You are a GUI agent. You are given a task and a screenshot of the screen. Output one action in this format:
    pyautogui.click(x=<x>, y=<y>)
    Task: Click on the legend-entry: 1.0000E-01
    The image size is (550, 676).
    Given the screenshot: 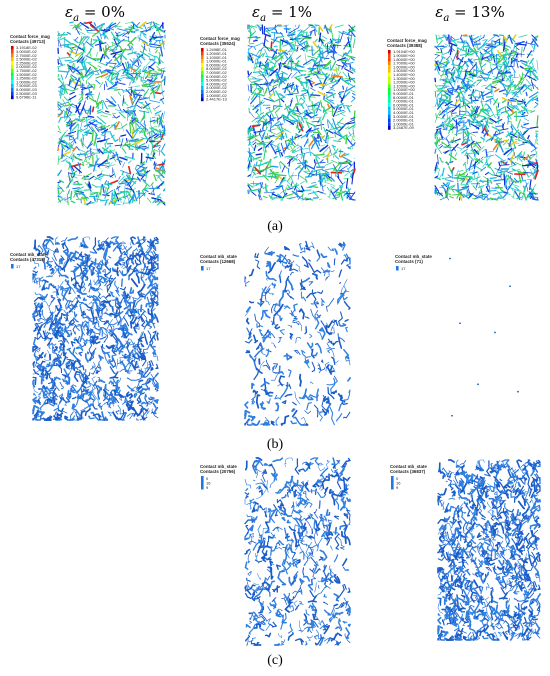 What is the action you would take?
    pyautogui.click(x=403, y=123)
    